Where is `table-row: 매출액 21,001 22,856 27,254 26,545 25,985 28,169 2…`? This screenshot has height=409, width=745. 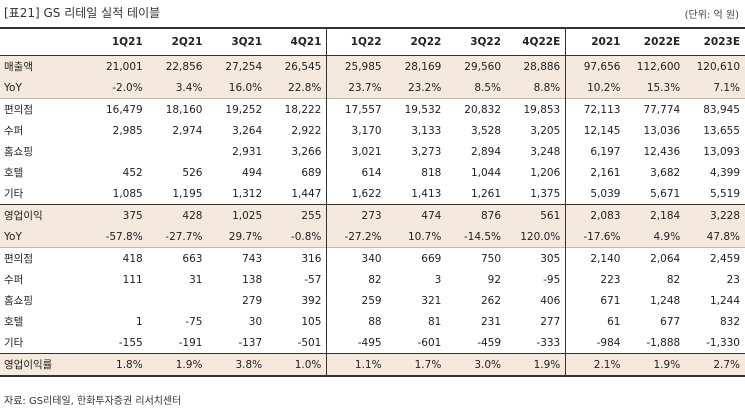 table-row: 매출액 21,001 22,856 27,254 26,545 25,985 28,169 2… is located at coordinates (372, 66).